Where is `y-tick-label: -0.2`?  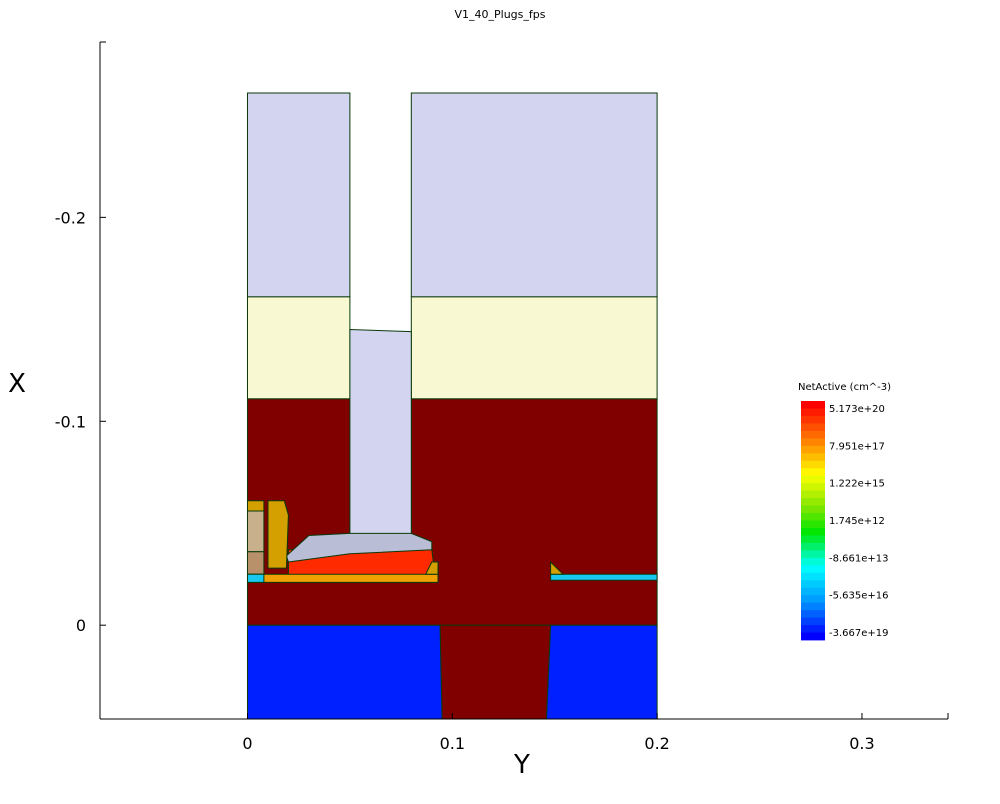 y-tick-label: -0.2 is located at coordinates (70, 217).